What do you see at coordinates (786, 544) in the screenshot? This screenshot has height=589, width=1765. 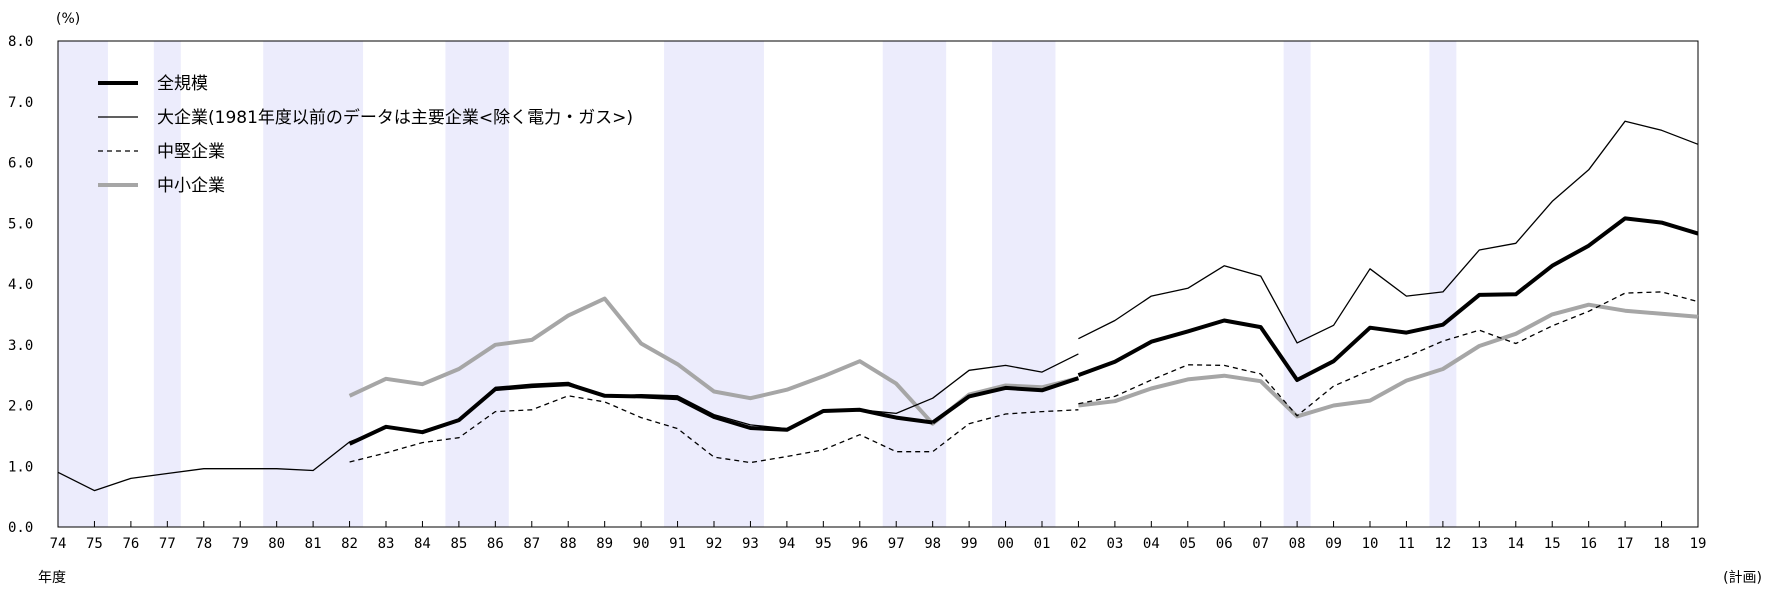 I see `x-tick-label: 94` at bounding box center [786, 544].